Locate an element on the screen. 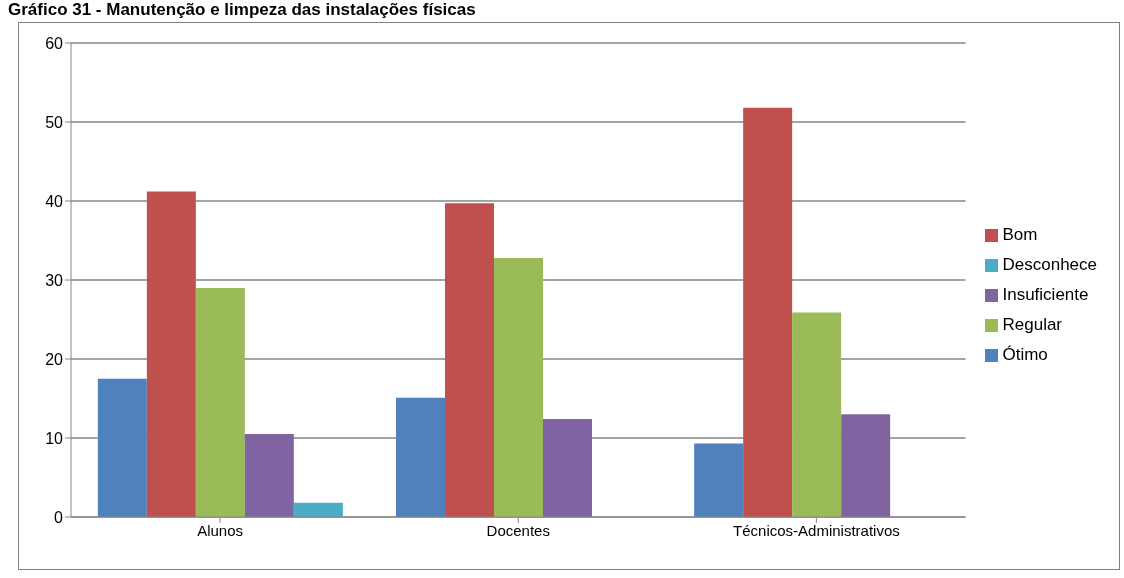 The image size is (1124, 578). y-tick-label: 0 is located at coordinates (59, 517).